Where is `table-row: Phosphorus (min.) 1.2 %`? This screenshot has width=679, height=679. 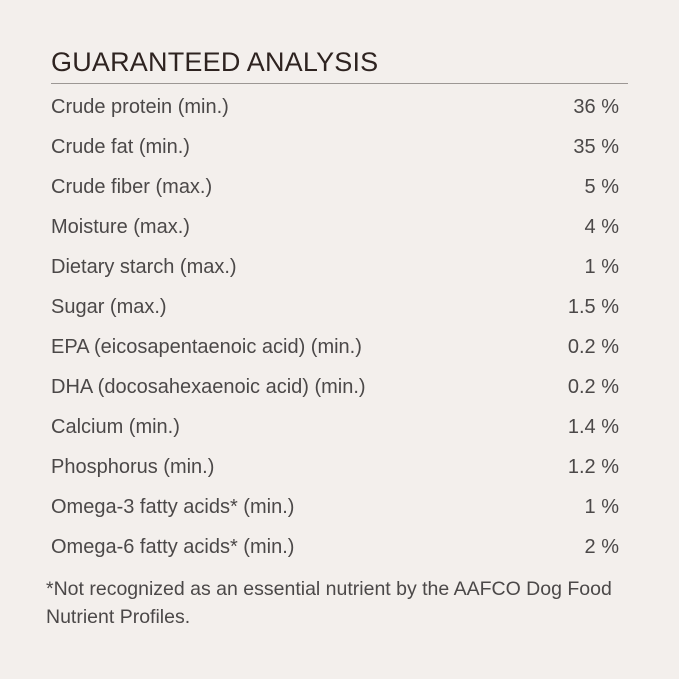
table-row: Phosphorus (min.) 1.2 % is located at coordinates (335, 467).